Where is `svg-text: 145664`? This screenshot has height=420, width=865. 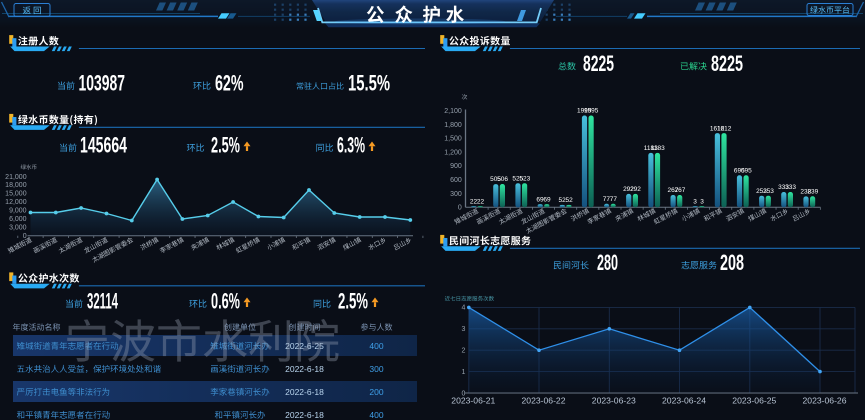 svg-text: 145664 is located at coordinates (103, 145).